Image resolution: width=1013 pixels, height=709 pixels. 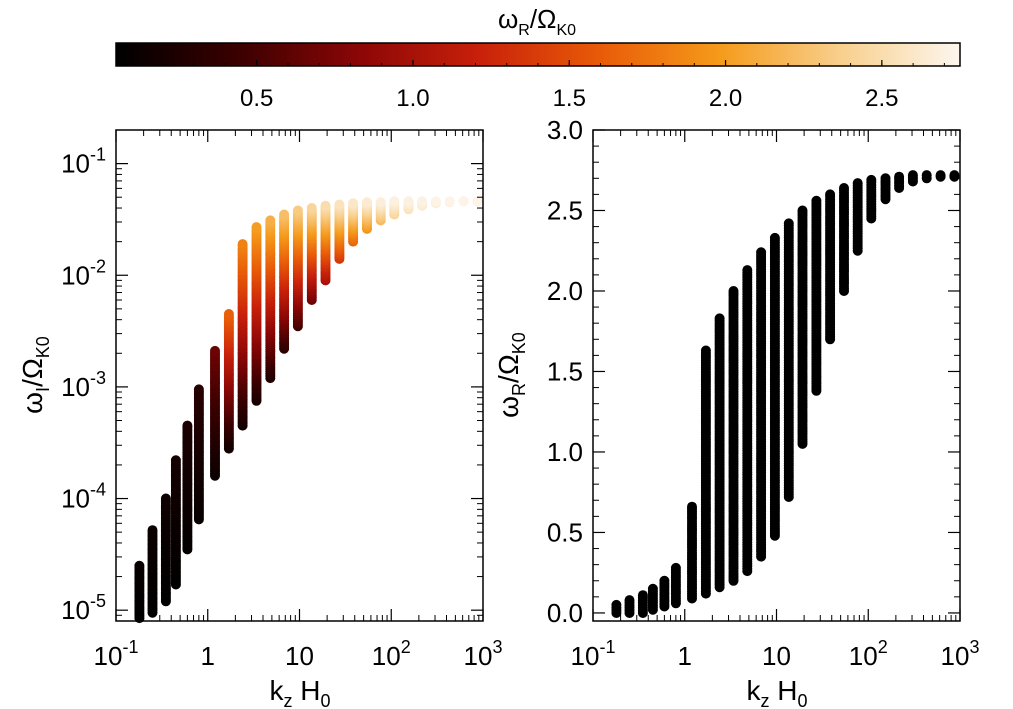 What do you see at coordinates (35, 375) in the screenshot?
I see `growth-rate-y-label: ωI/ΩK0` at bounding box center [35, 375].